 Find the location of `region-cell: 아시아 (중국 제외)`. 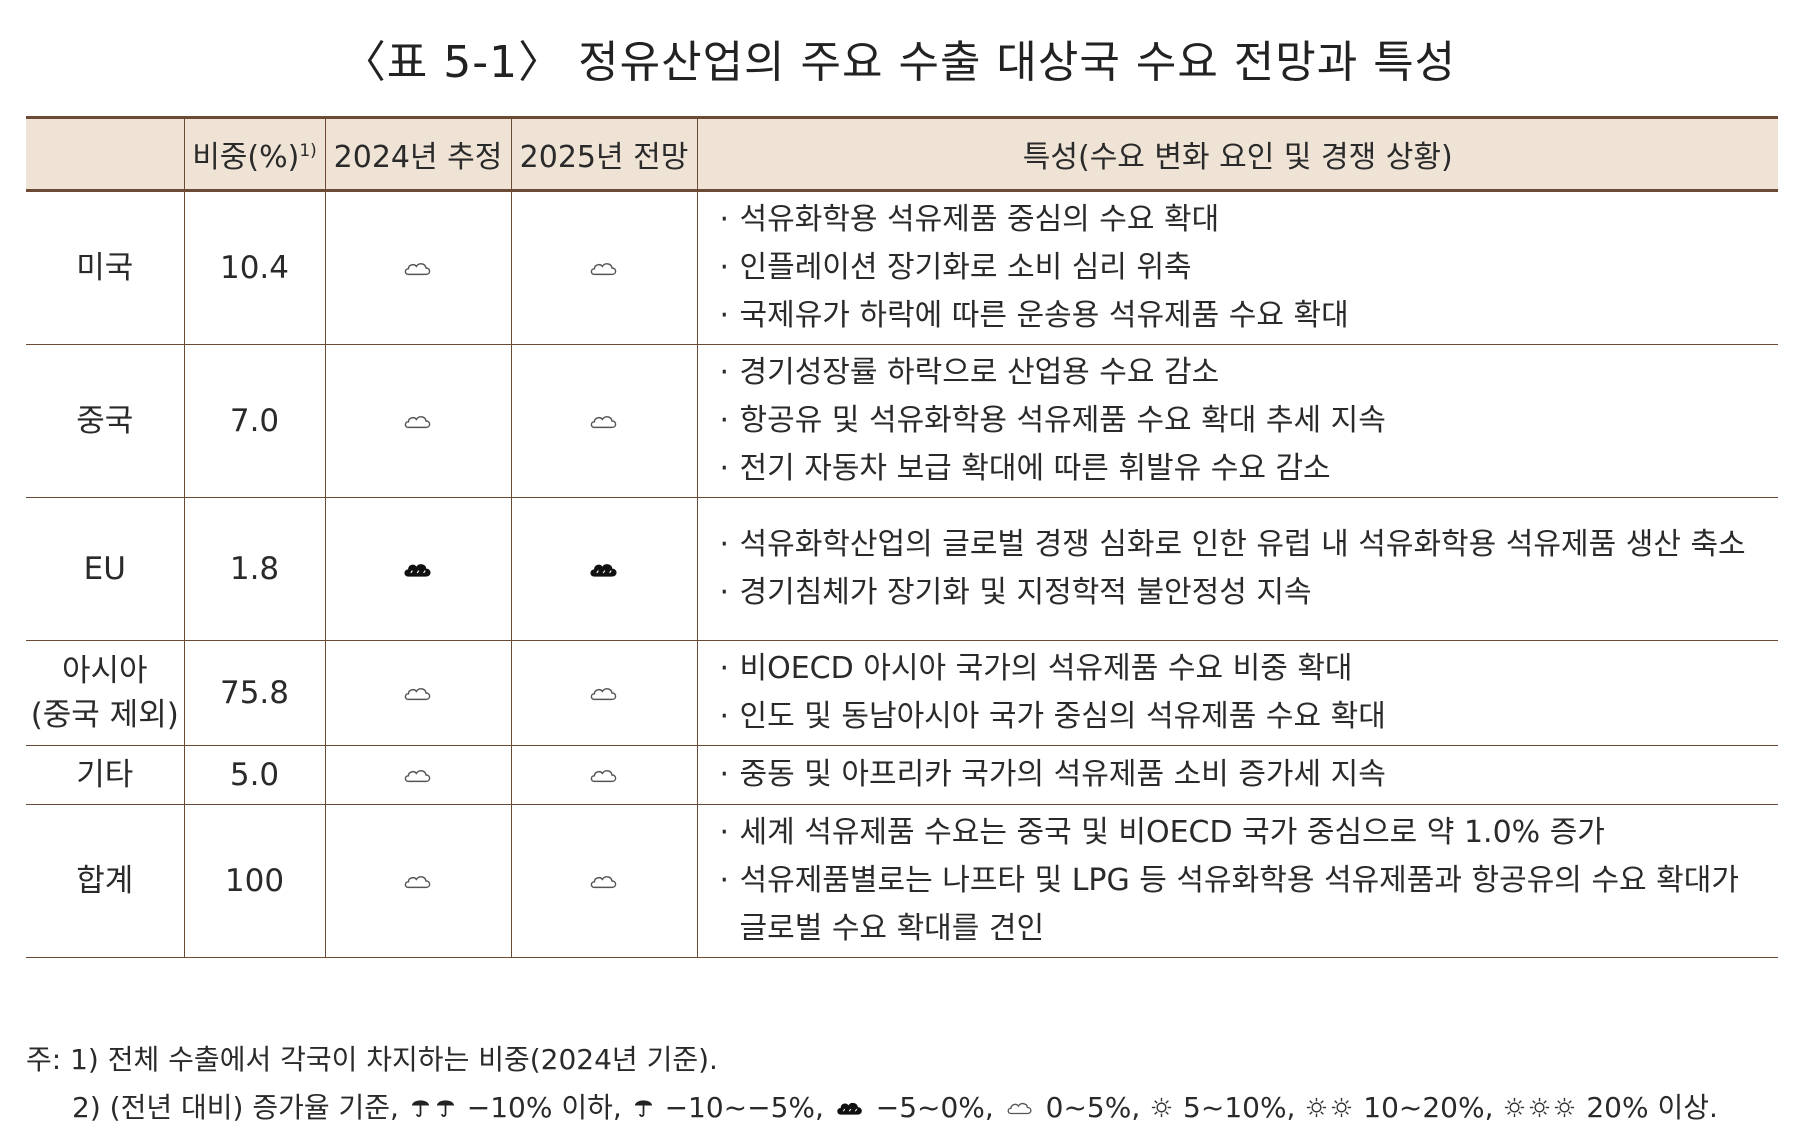

region-cell: 아시아 (중국 제외) is located at coordinates (105, 693).